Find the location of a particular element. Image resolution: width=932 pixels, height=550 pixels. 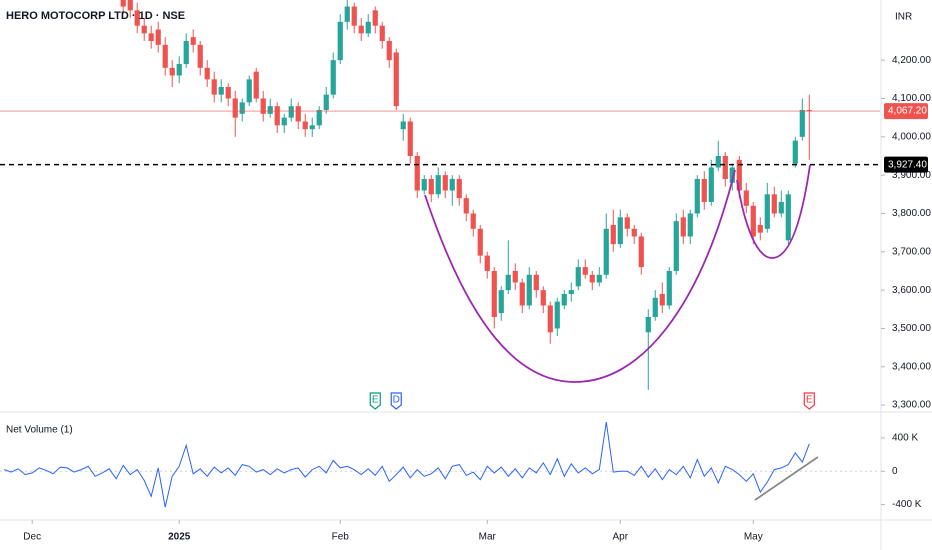

volume-tick-label: 400 K is located at coordinates (905, 438).